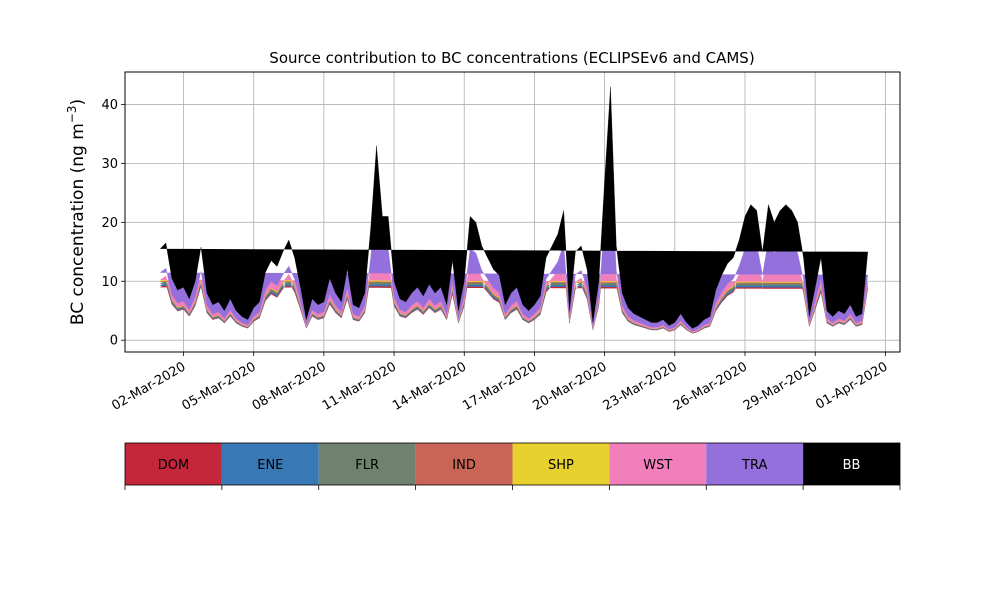  I want to click on y-tick-label: 20, so click(109, 223).